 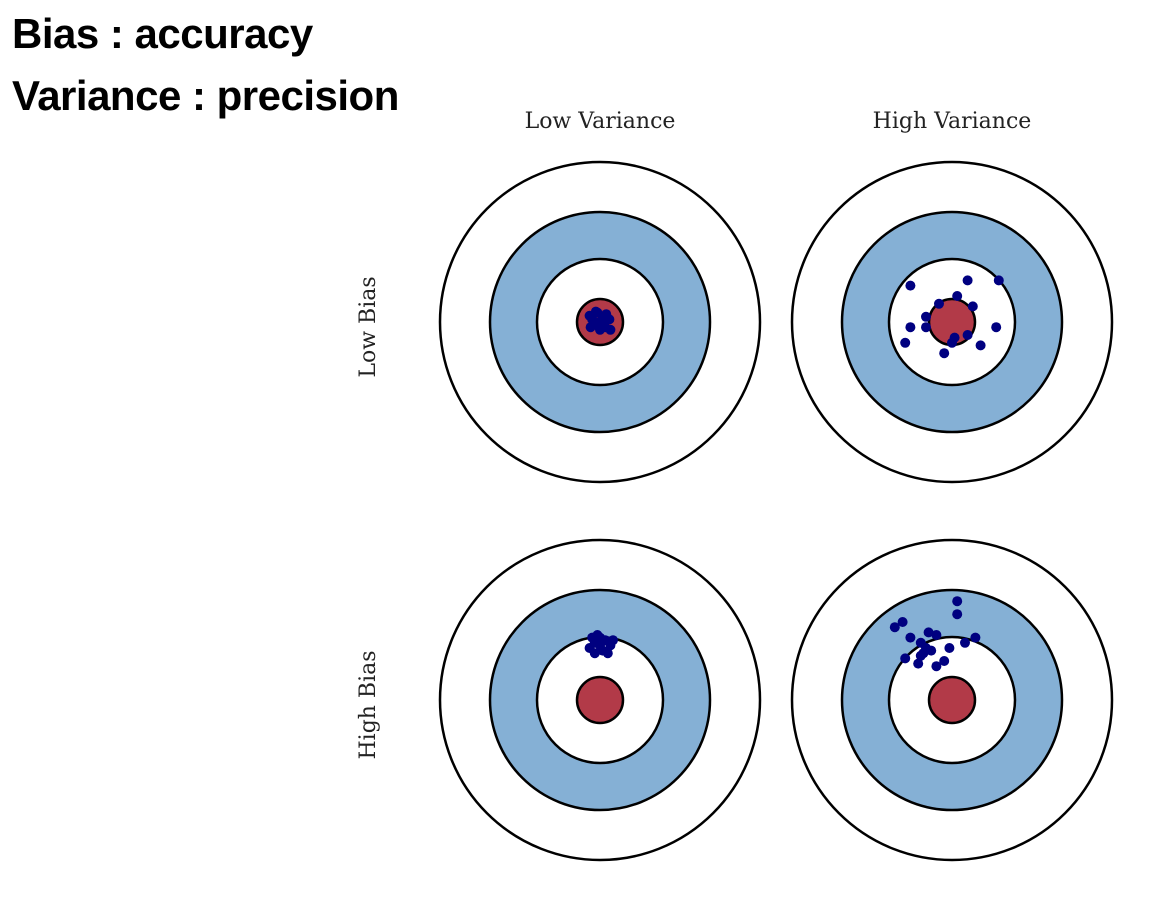 I want to click on row-label-low-bias: Low Bias, so click(x=368, y=326).